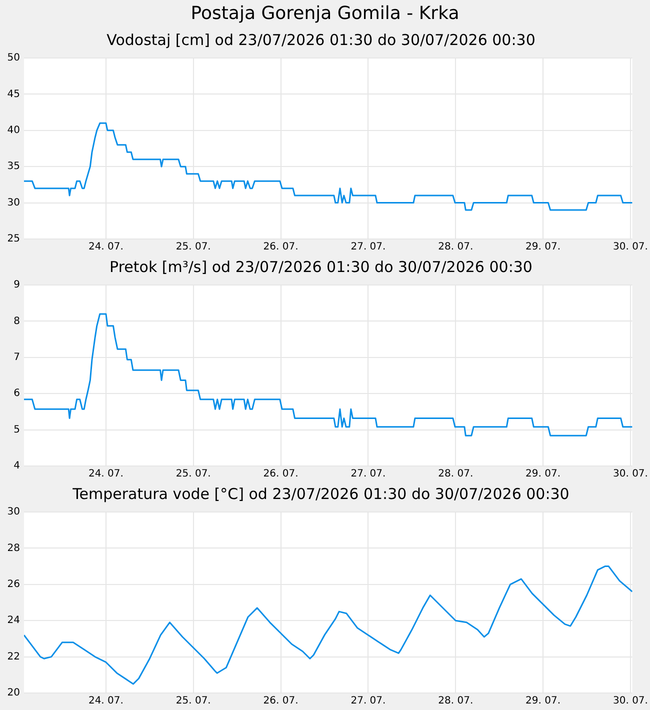  I want to click on y-tick-label: 45, so click(13, 94).